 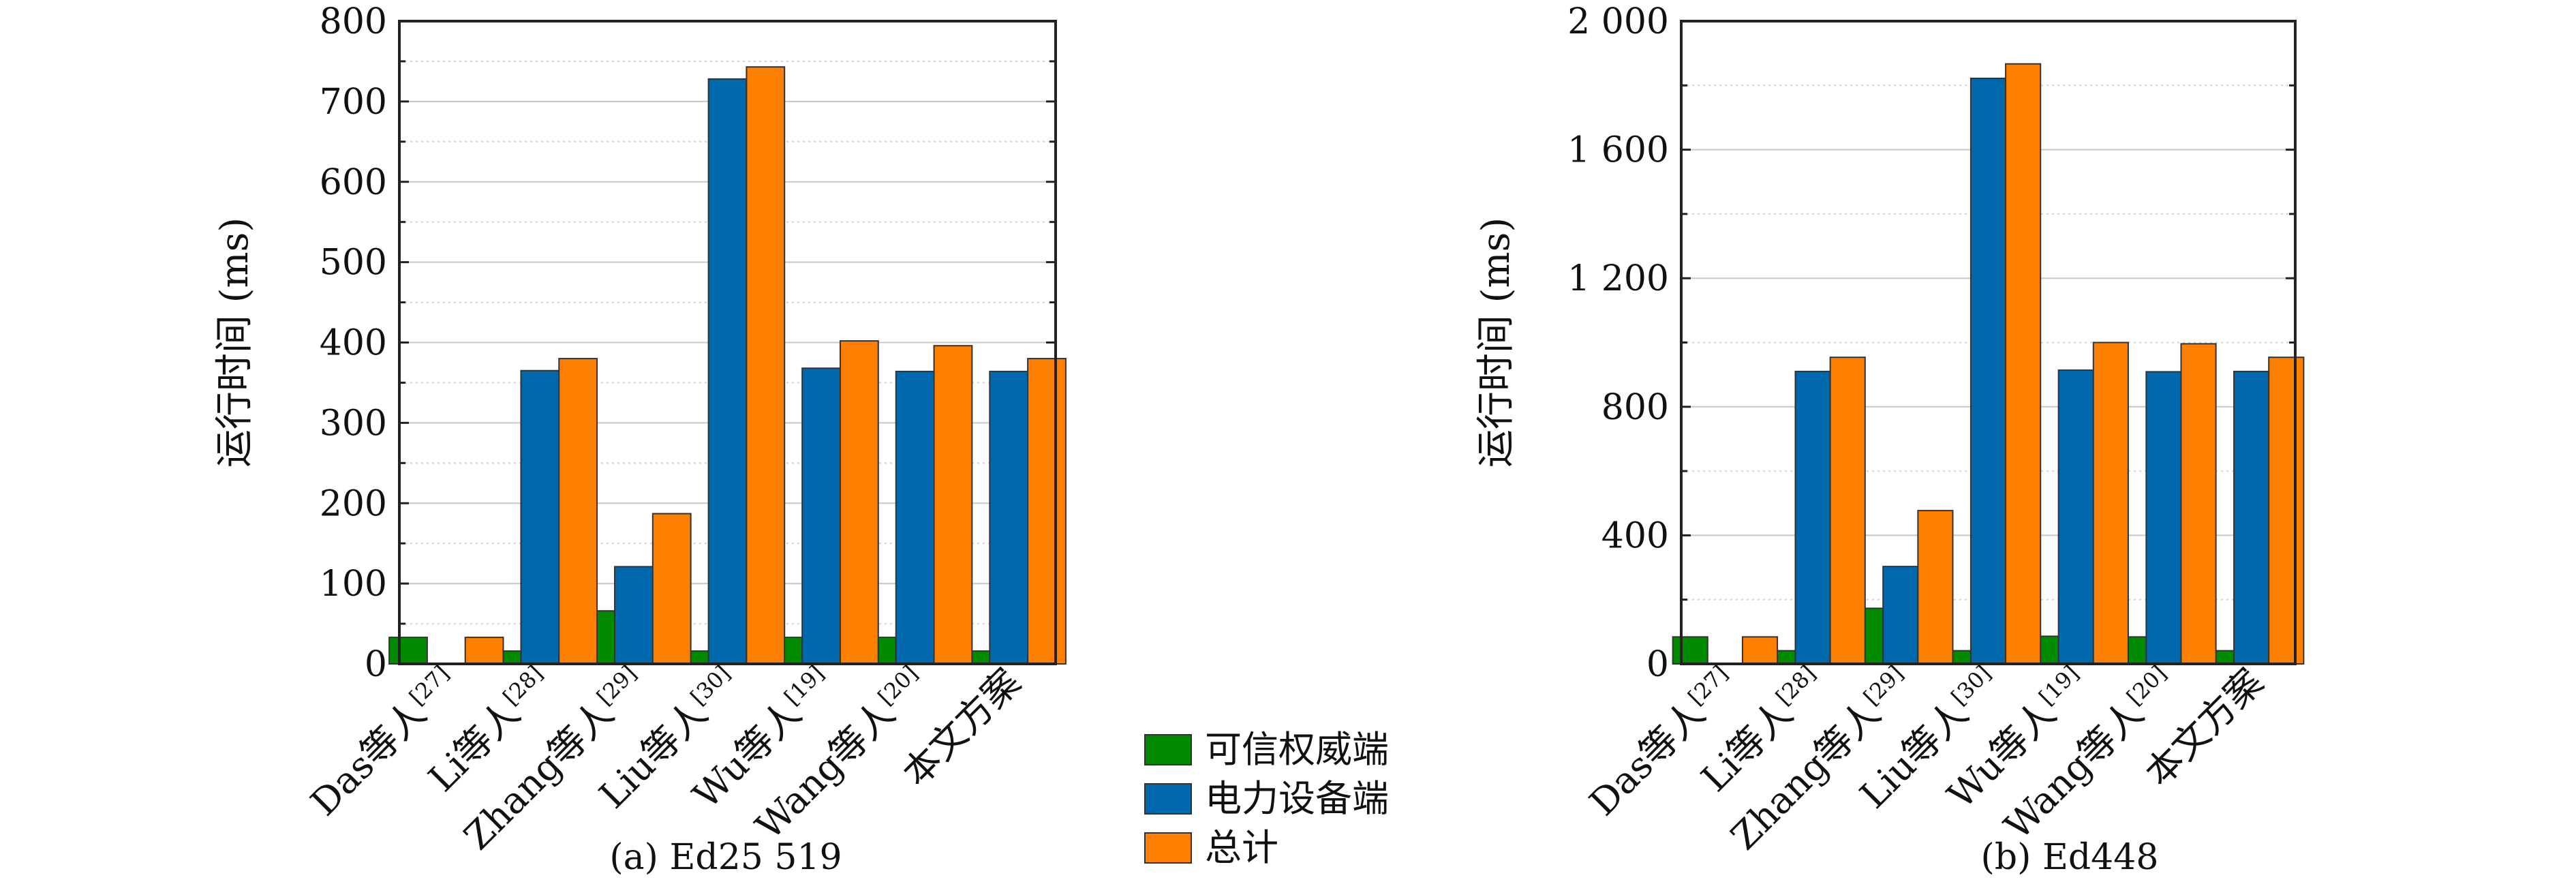 What do you see at coordinates (353, 182) in the screenshot?
I see `y-tick-label: 600` at bounding box center [353, 182].